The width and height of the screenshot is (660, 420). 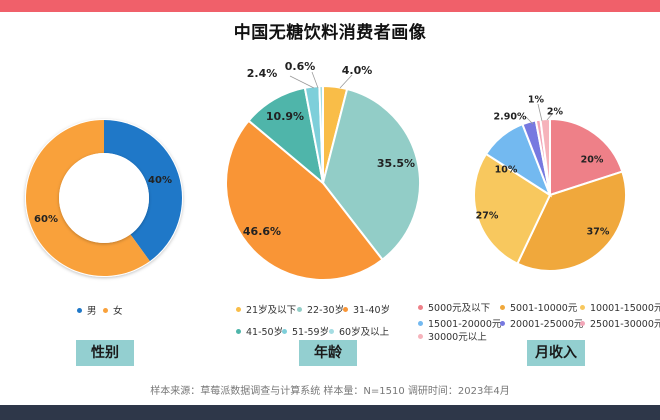 I want to click on section-label-income: 月收入, so click(x=556, y=353).